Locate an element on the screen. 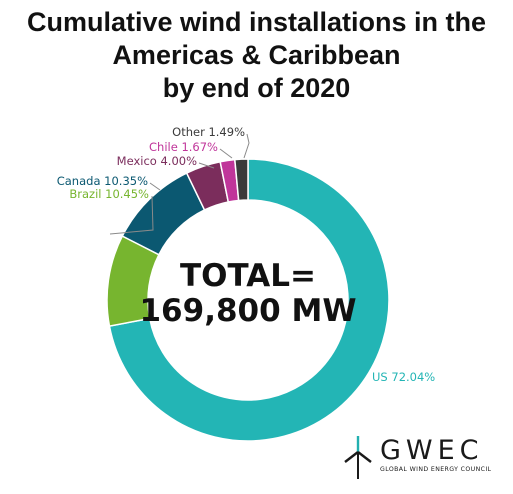 This screenshot has width=513, height=494. gwec-logo: GWEC GLOBAL WIND ENERGY COUNCIL is located at coordinates (420, 458).